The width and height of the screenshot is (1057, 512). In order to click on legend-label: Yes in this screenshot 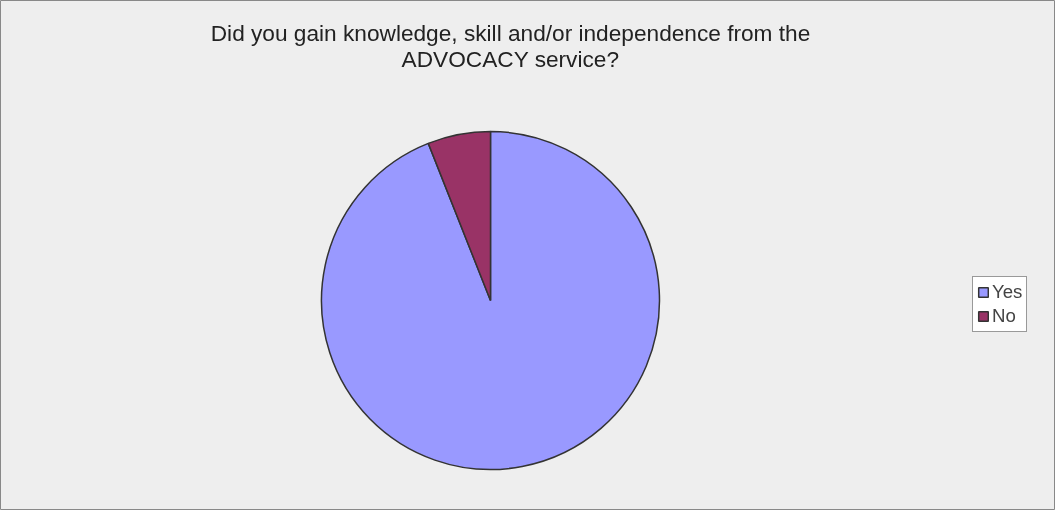, I will do `click(1007, 292)`.